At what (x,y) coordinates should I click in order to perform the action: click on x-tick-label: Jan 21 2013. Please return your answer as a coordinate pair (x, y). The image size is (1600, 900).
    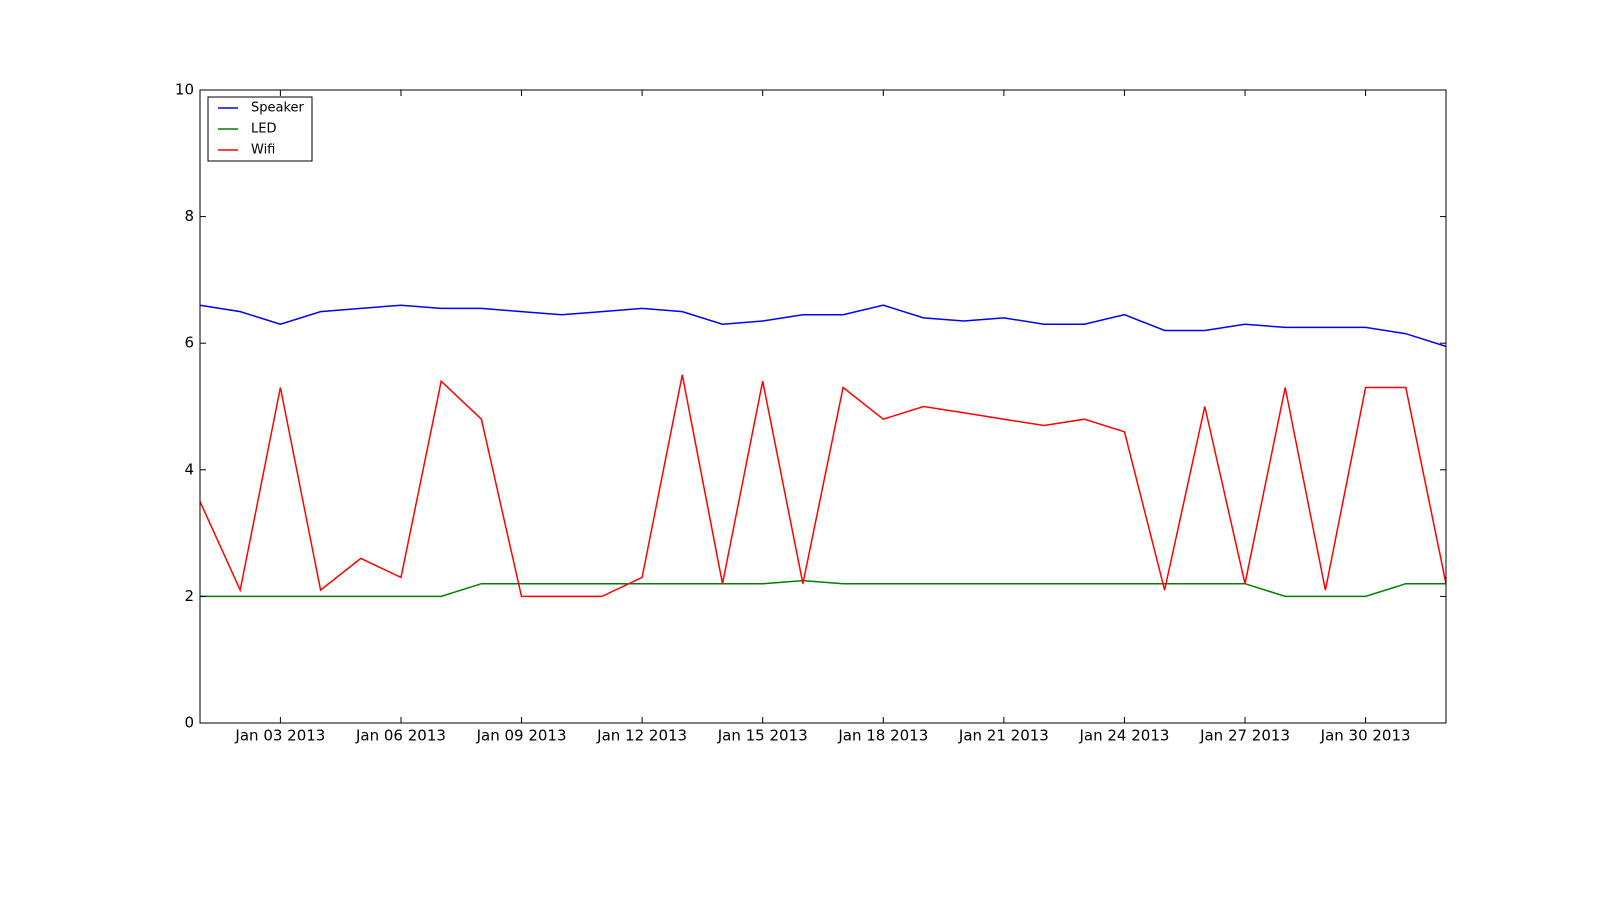
    Looking at the image, I should click on (1003, 736).